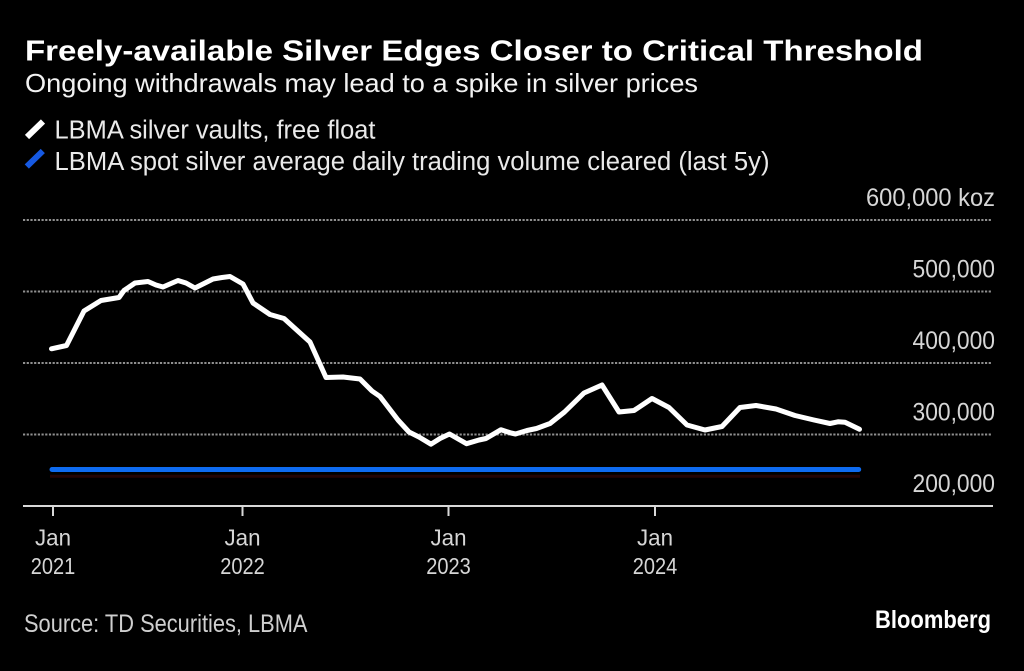 The image size is (1024, 671). Describe the element at coordinates (166, 624) in the screenshot. I see `svg-text: Source: TD Securities, LBMA` at that location.